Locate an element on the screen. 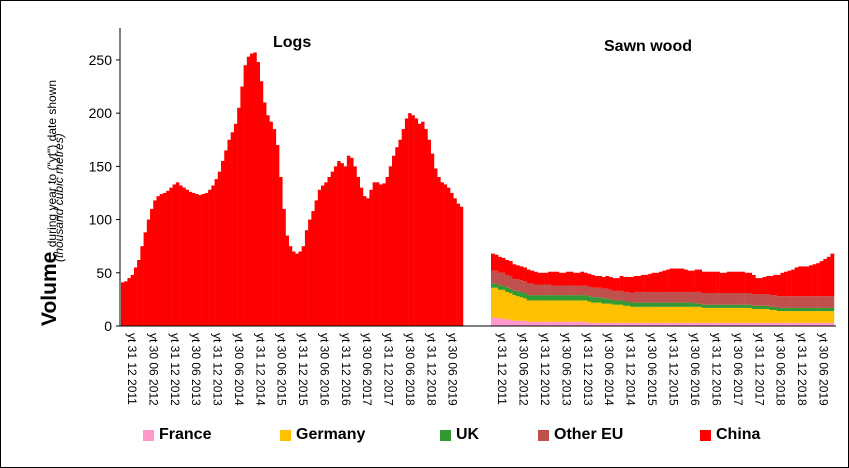  x-tick-label: yt 31 12 2011 is located at coordinates (132, 369).